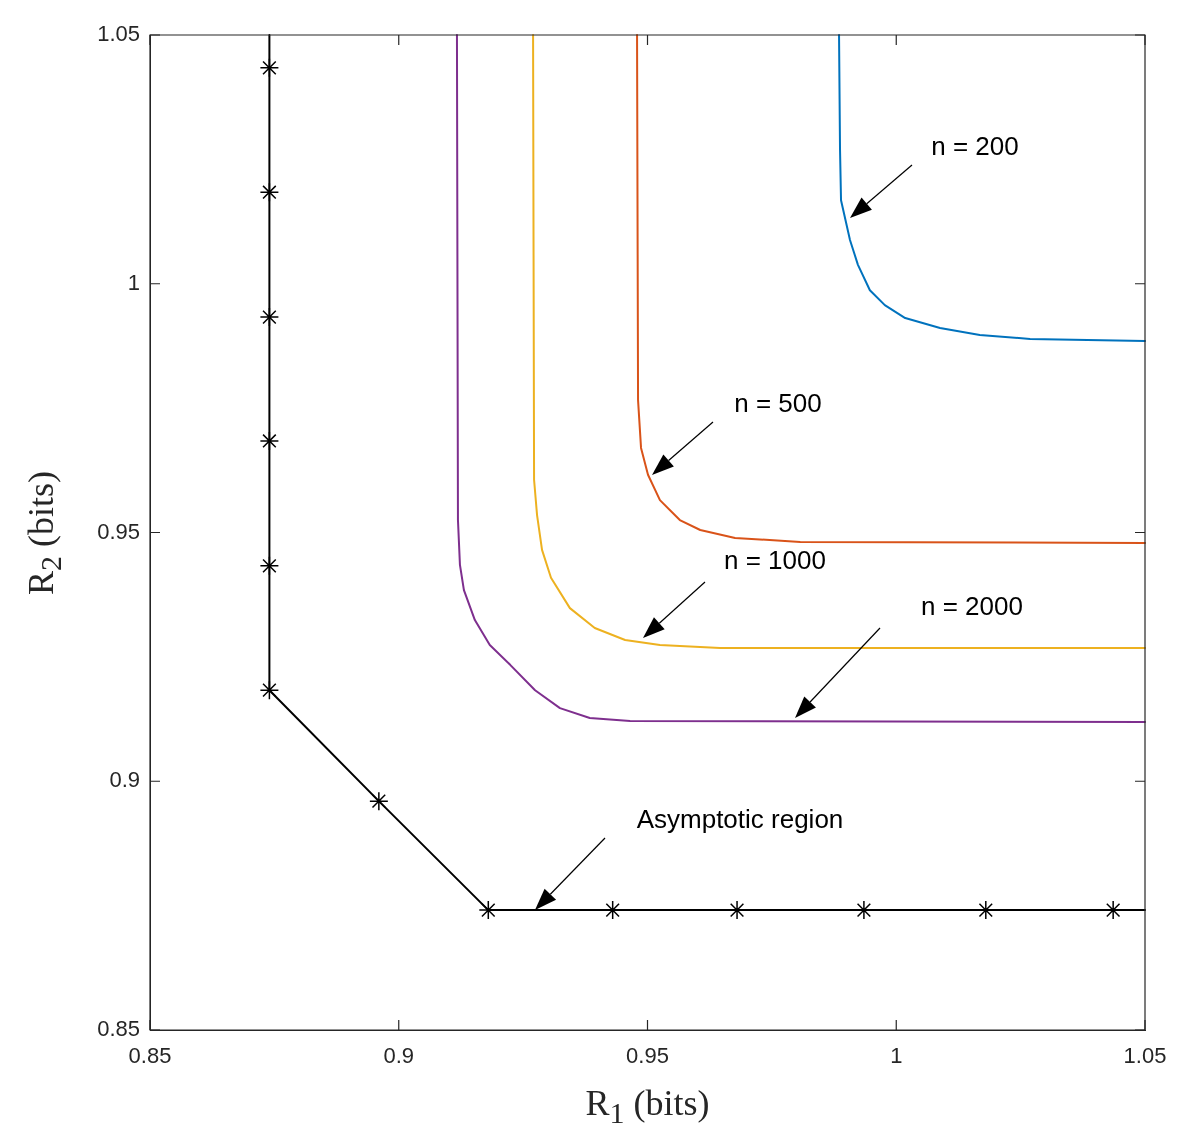 The width and height of the screenshot is (1194, 1141). Describe the element at coordinates (778, 403) in the screenshot. I see `annotation: n = 500` at that location.